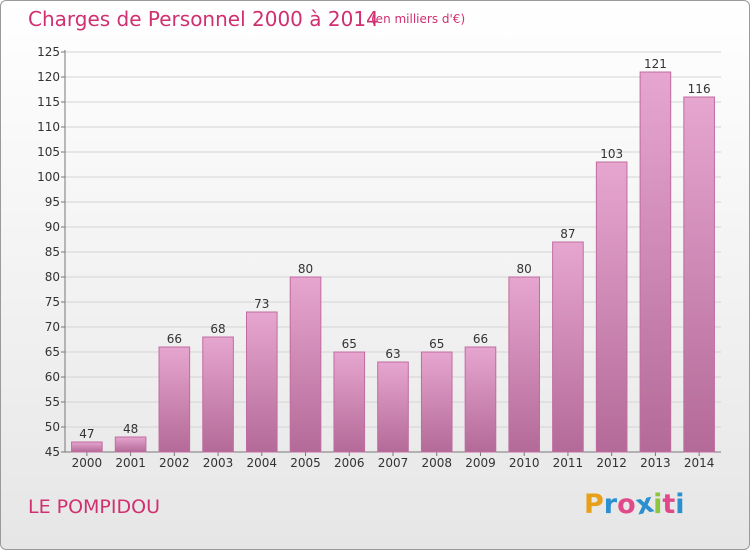 The width and height of the screenshot is (750, 550). What do you see at coordinates (611, 154) in the screenshot?
I see `value-label: 103` at bounding box center [611, 154].